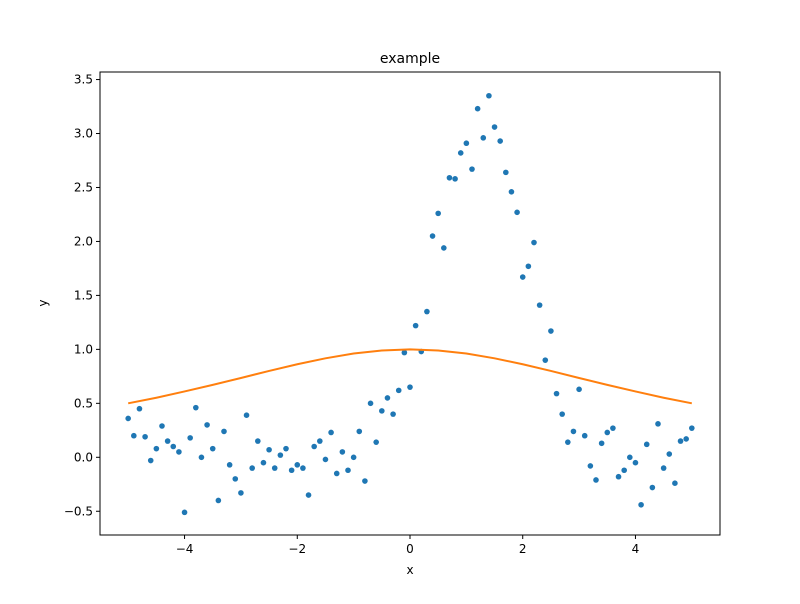 This screenshot has width=800, height=604. What do you see at coordinates (83, 457) in the screenshot?
I see `y-tick-label: 0.0` at bounding box center [83, 457].